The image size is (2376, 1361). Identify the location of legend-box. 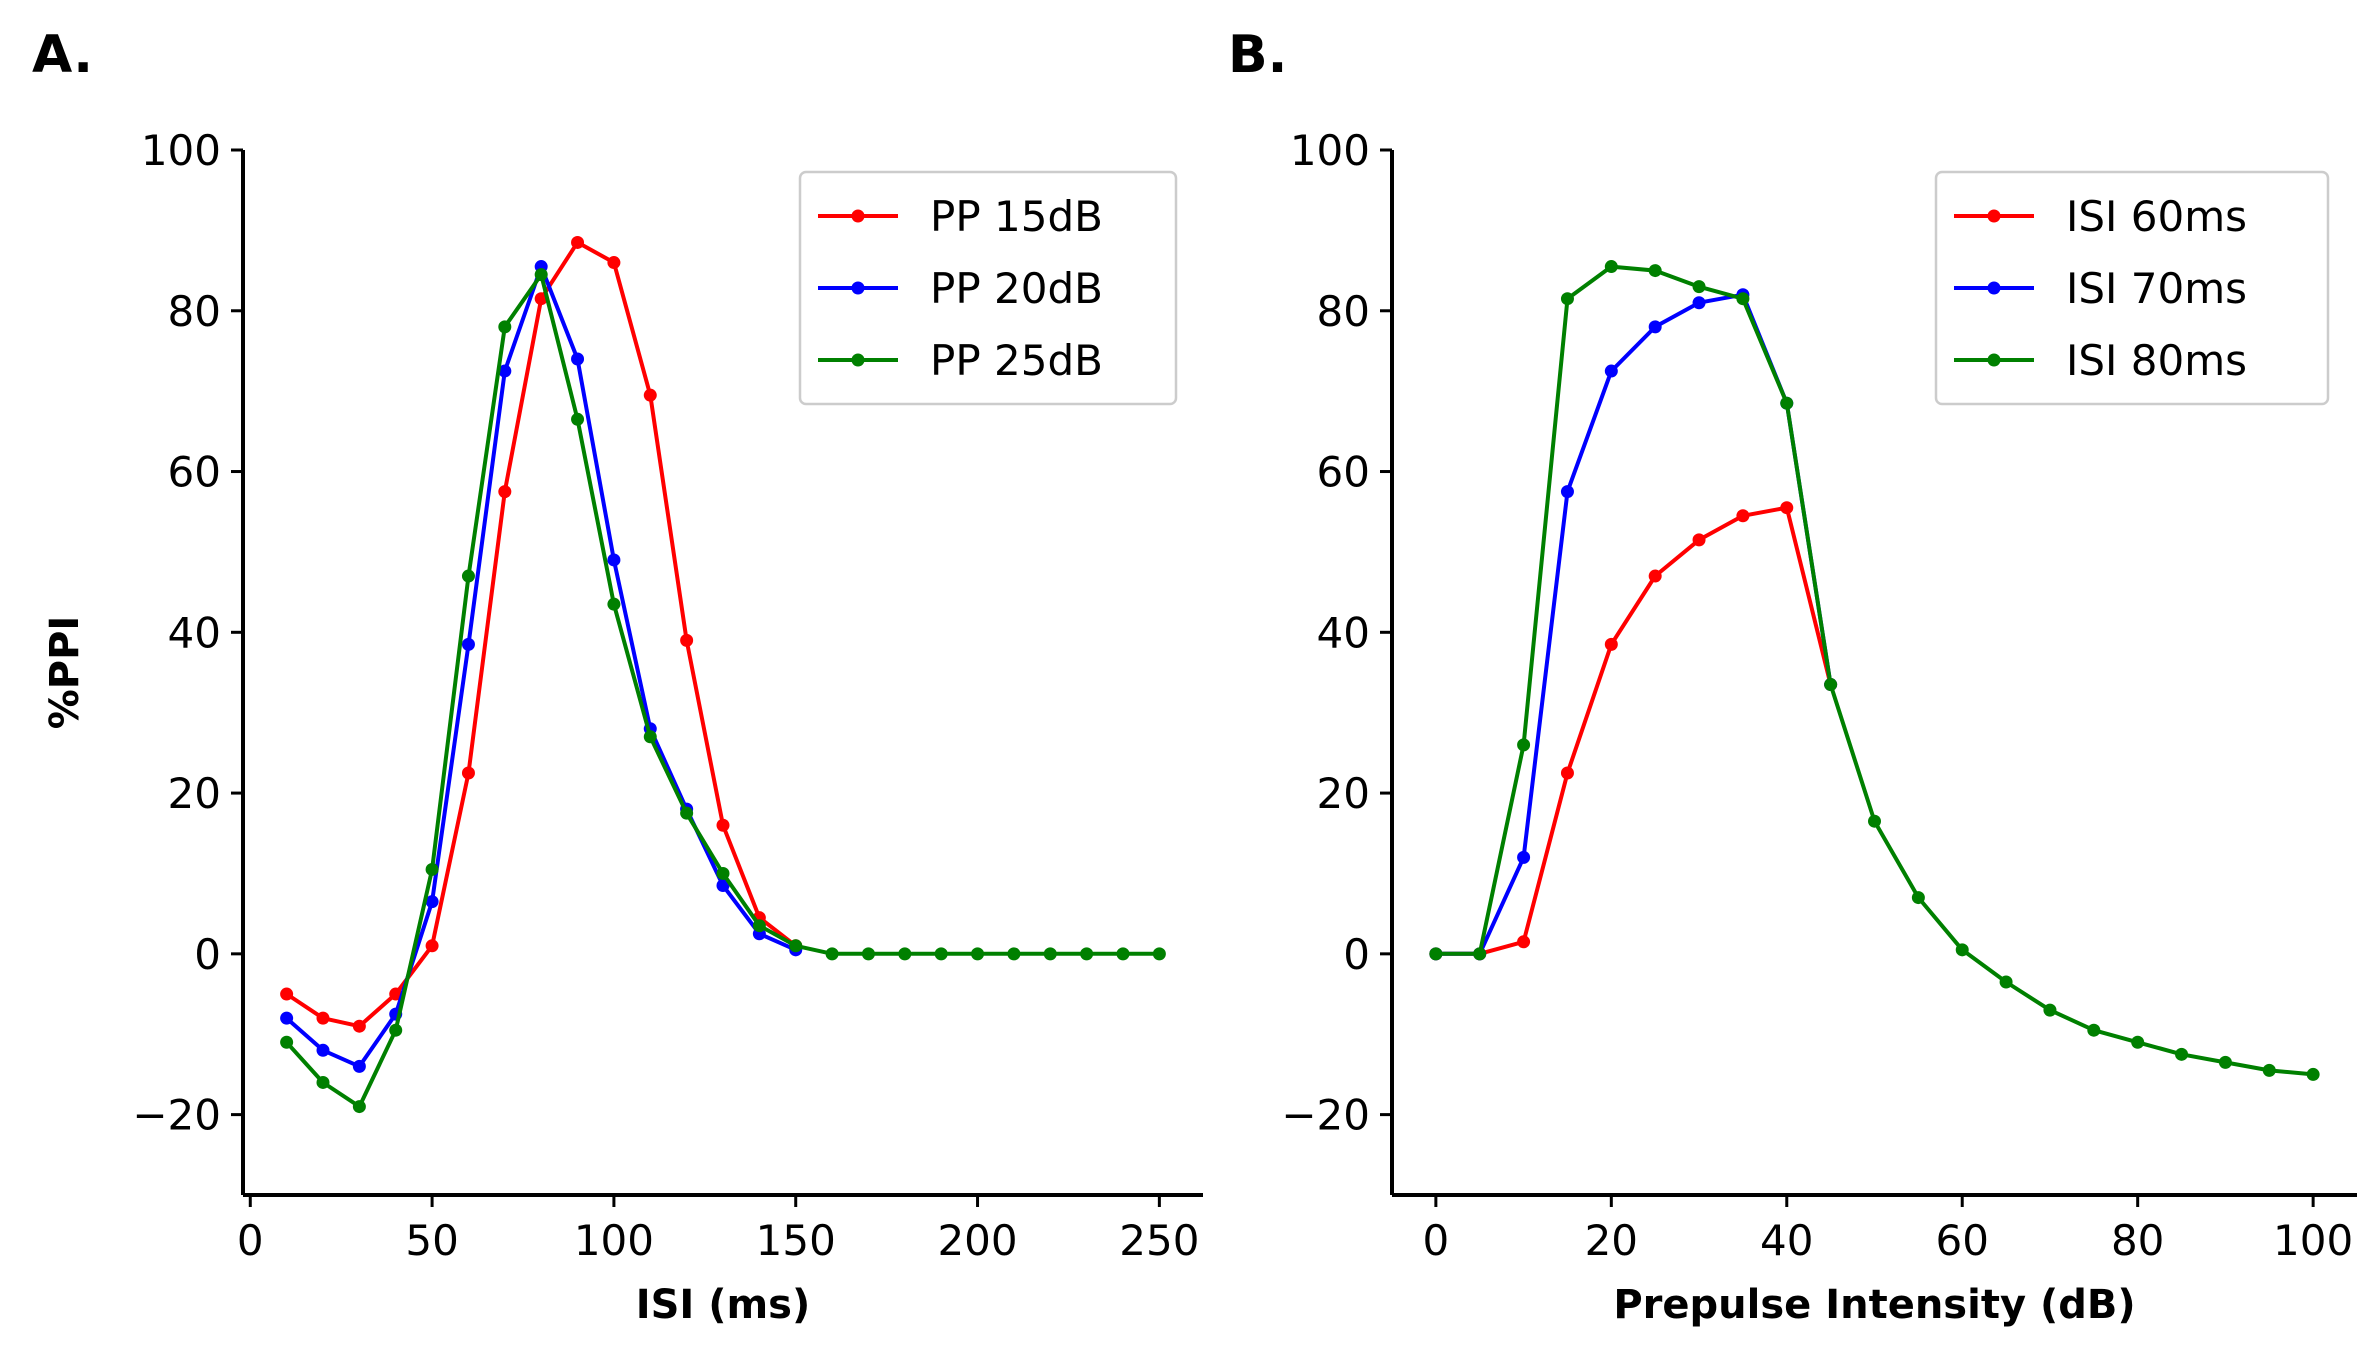
(2132, 288).